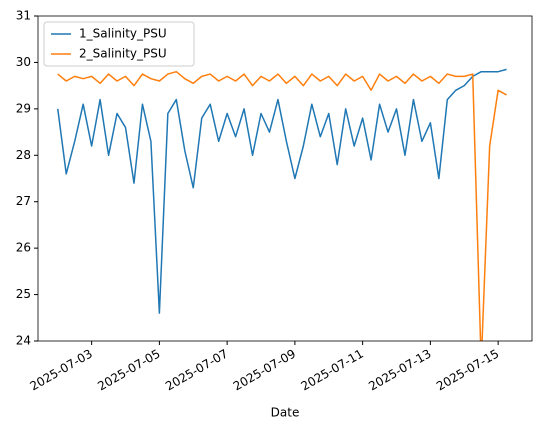 This screenshot has width=543, height=433. What do you see at coordinates (23, 16) in the screenshot?
I see `y-tick-label: 31` at bounding box center [23, 16].